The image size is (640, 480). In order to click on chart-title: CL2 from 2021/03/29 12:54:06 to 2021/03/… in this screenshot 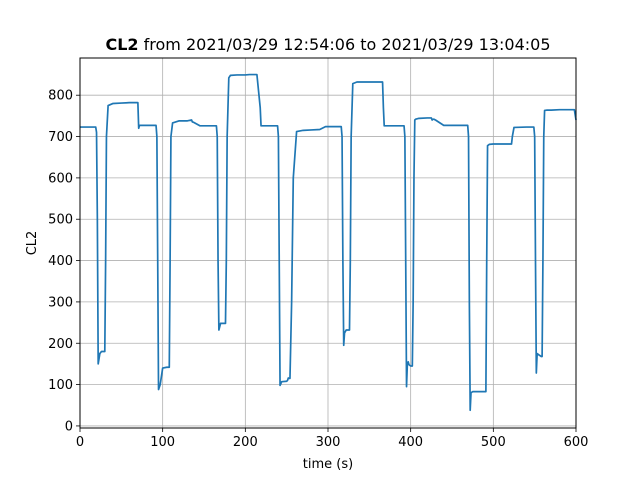, I will do `click(327, 44)`.